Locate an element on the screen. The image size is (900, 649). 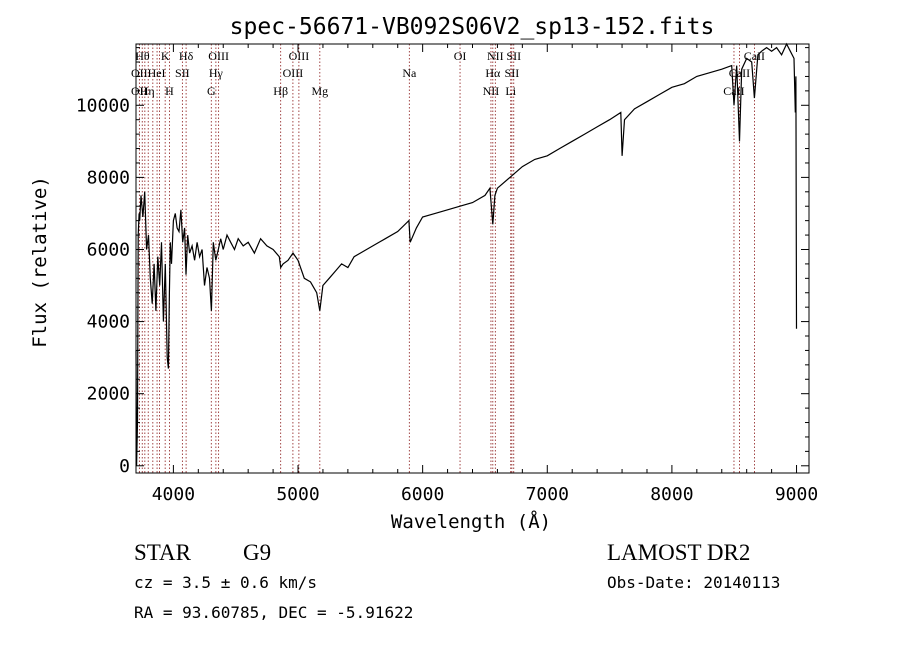
line-label-22: Hβ is located at coordinates (280, 91).